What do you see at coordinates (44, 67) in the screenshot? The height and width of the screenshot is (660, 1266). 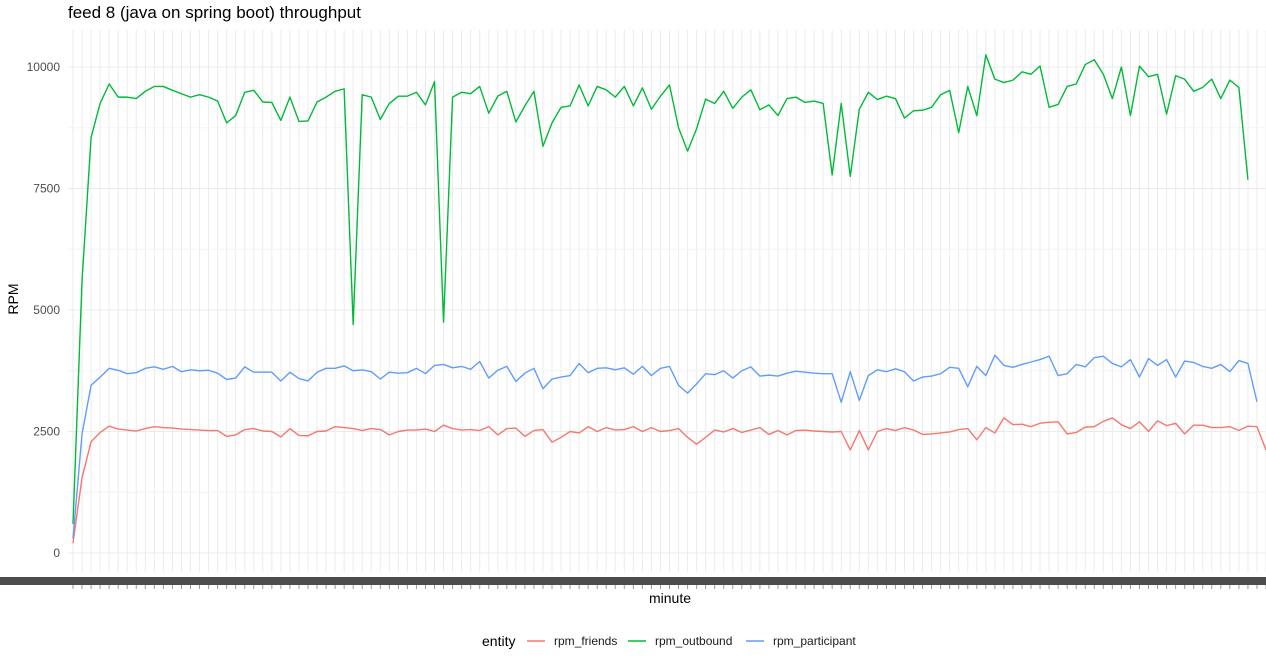 I see `y-tick-label: 10000` at bounding box center [44, 67].